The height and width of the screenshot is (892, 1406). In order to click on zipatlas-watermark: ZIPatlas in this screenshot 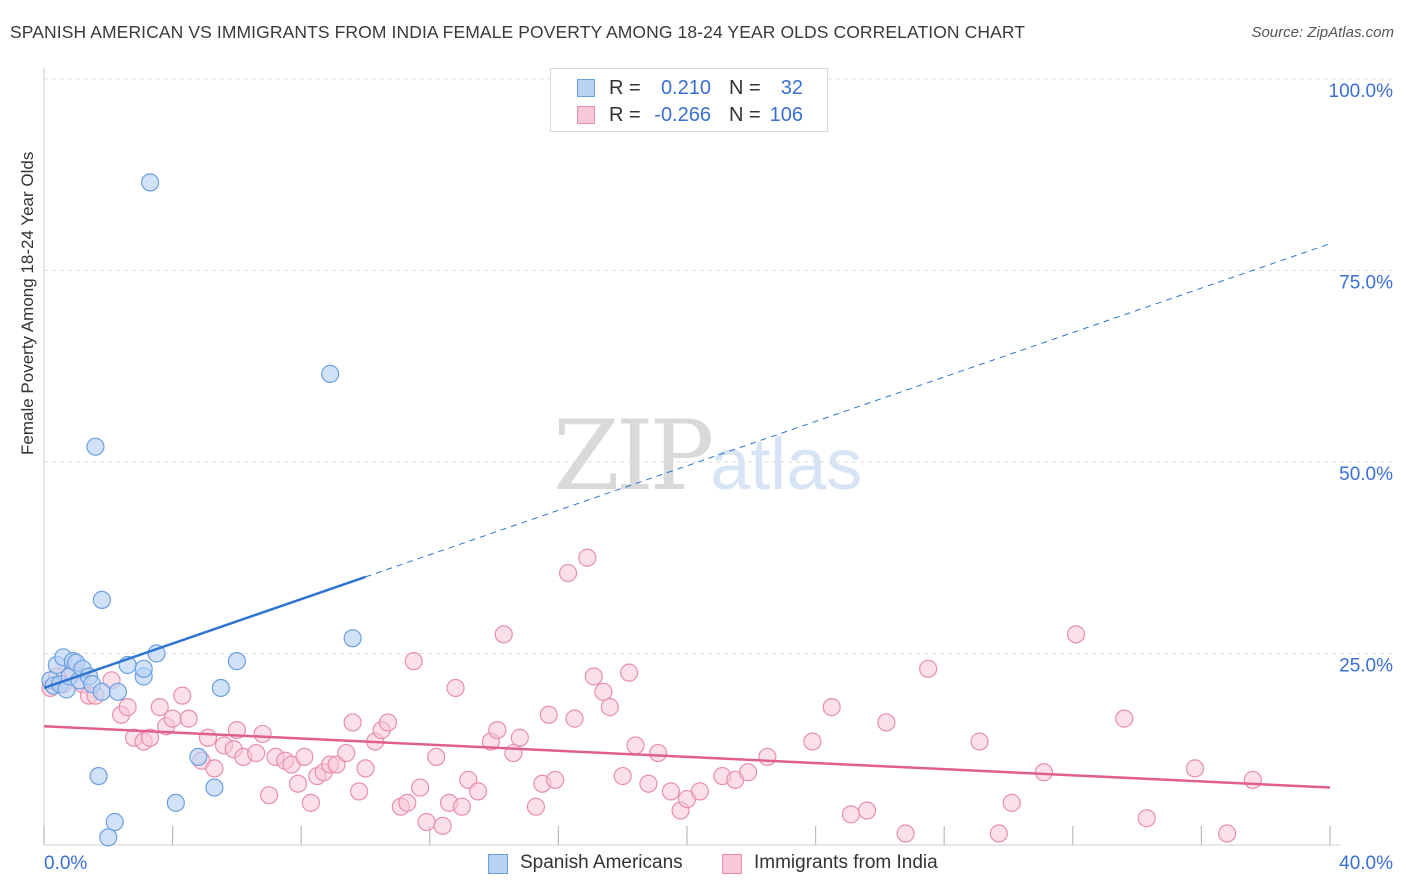, I will do `click(708, 456)`.